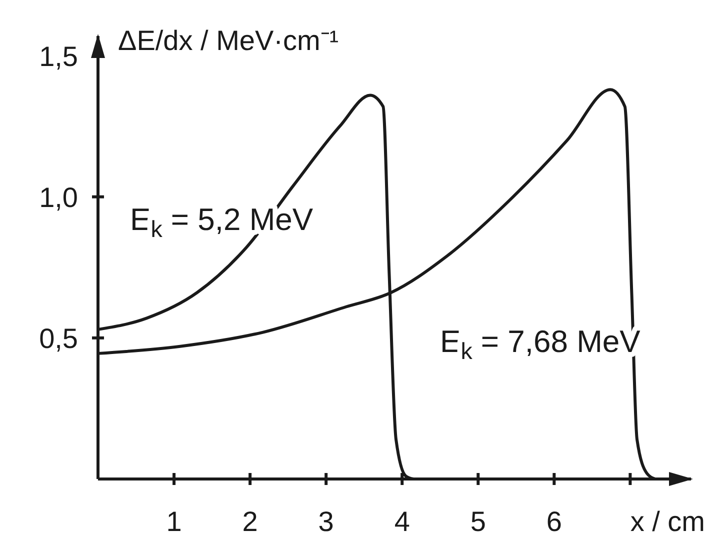 This screenshot has height=540, width=712. What do you see at coordinates (667, 521) in the screenshot?
I see `x-axis-title: x / cm` at bounding box center [667, 521].